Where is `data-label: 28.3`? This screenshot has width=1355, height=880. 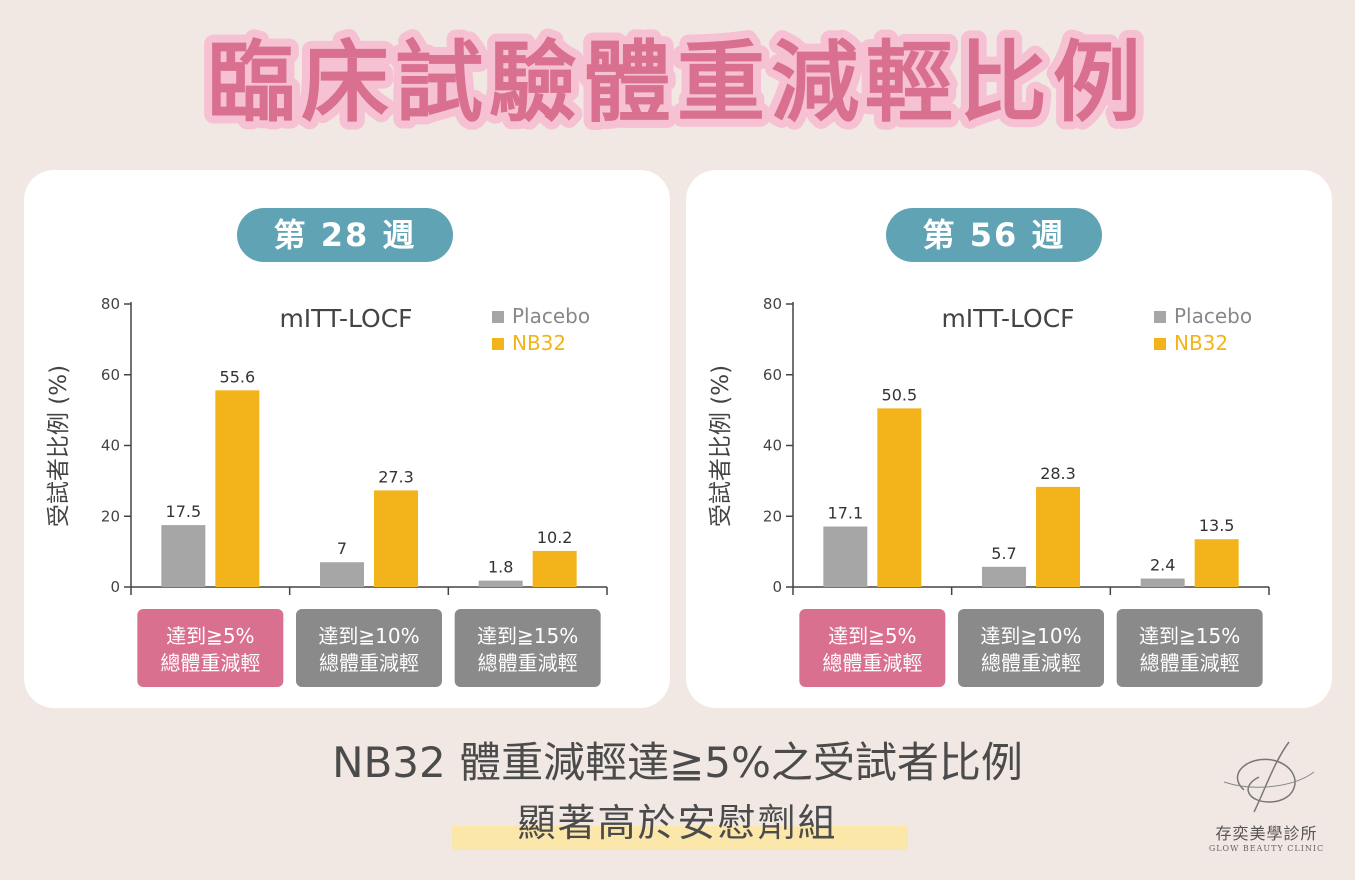
data-label: 28.3 is located at coordinates (1058, 473).